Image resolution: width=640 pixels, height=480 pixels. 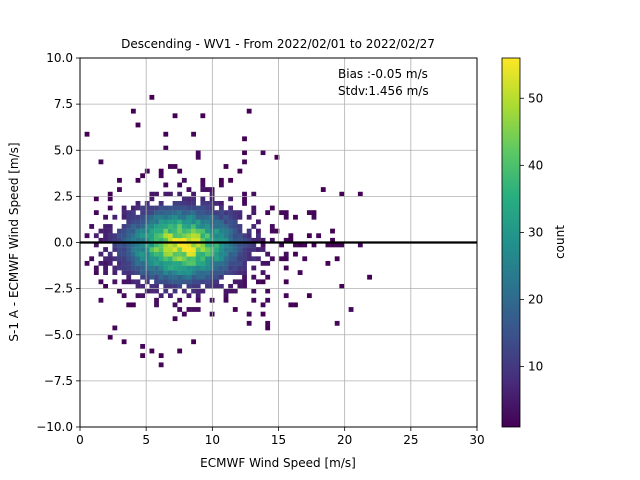 What do you see at coordinates (63, 104) in the screenshot?
I see `y-tick-label: 7.5` at bounding box center [63, 104].